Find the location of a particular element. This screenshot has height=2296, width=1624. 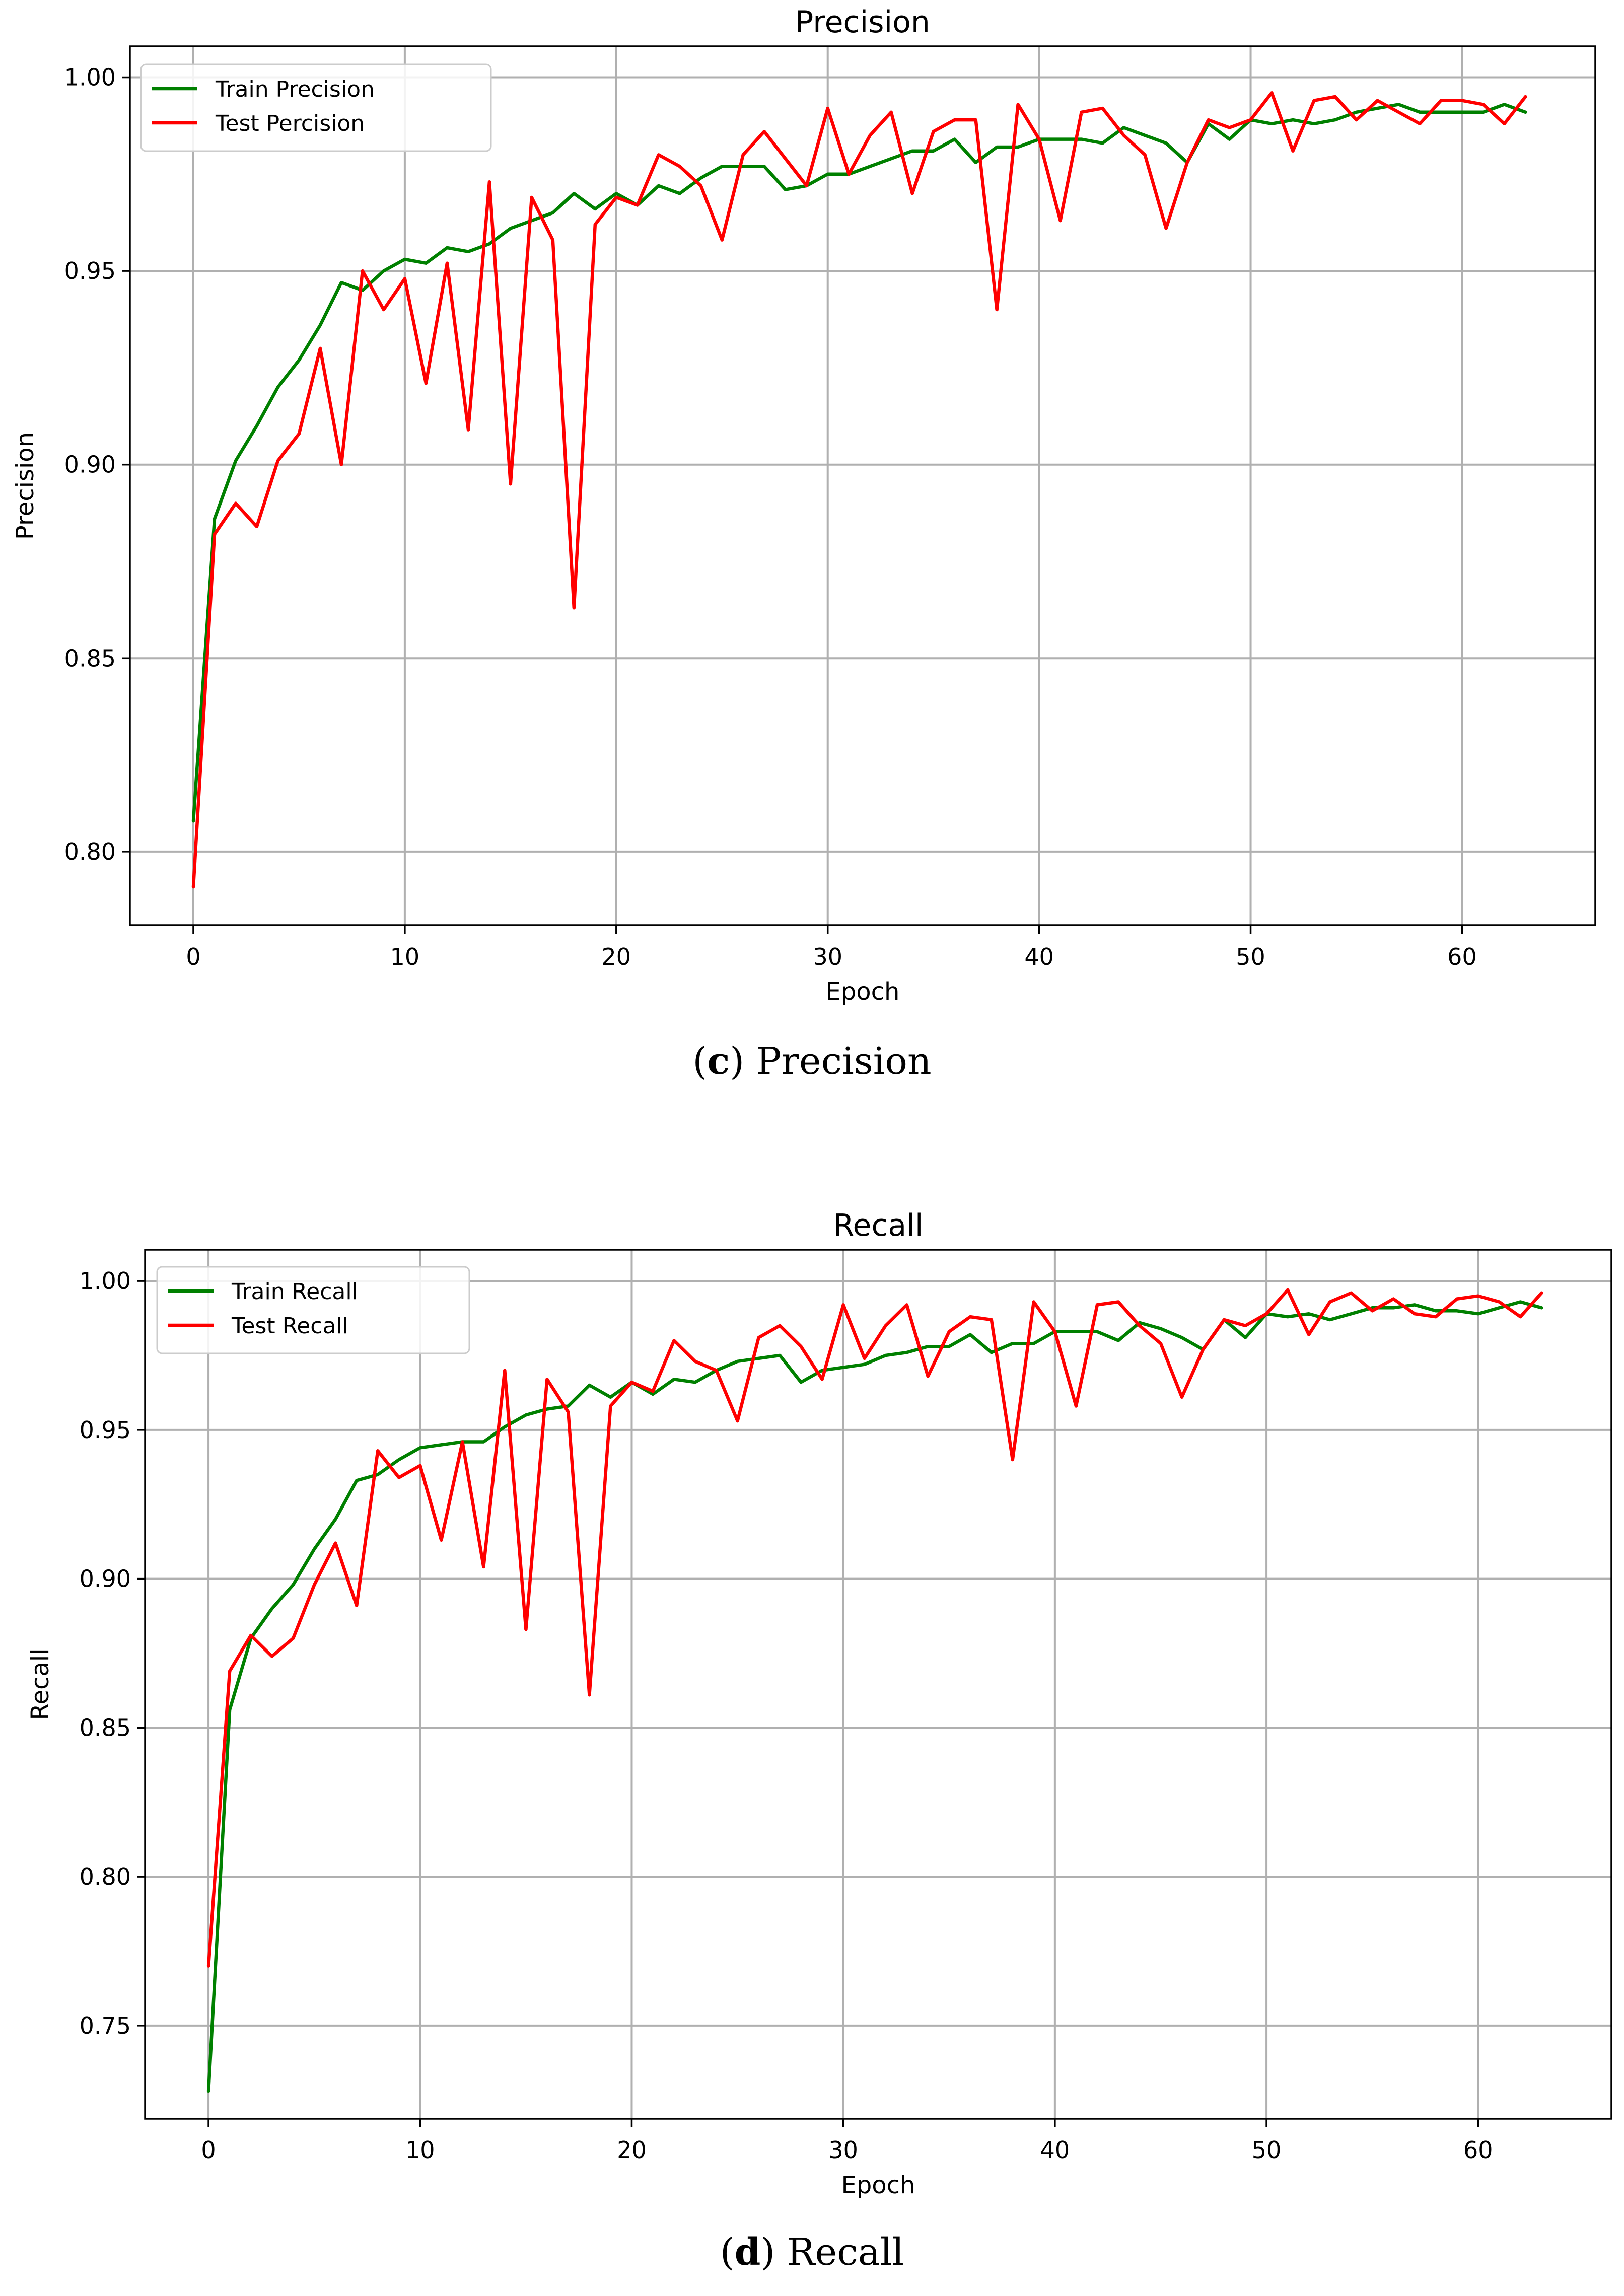

precision-title: Precision is located at coordinates (862, 22).